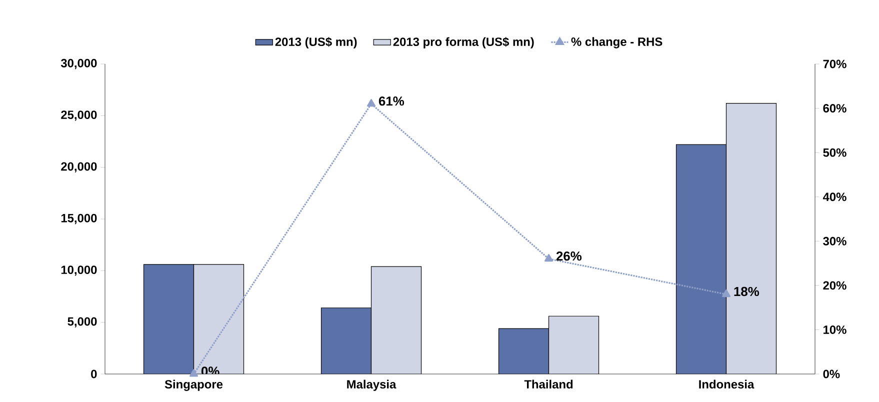  Describe the element at coordinates (193, 385) in the screenshot. I see `x-tick-label: Singapore` at that location.